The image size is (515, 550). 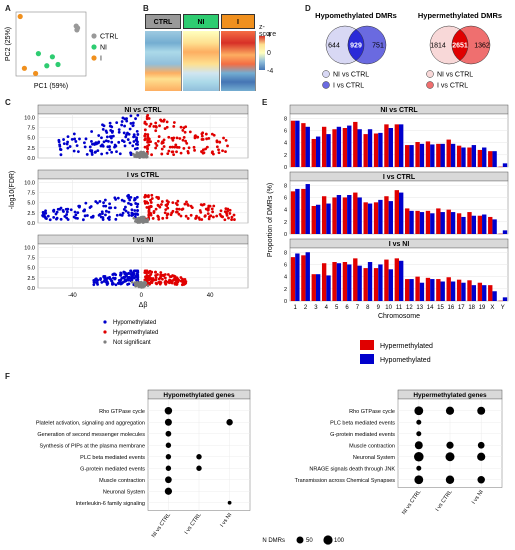 What do you see at coordinates (438, 46) in the screenshot?
I see `venn-left-count-1: 1814` at bounding box center [438, 46].